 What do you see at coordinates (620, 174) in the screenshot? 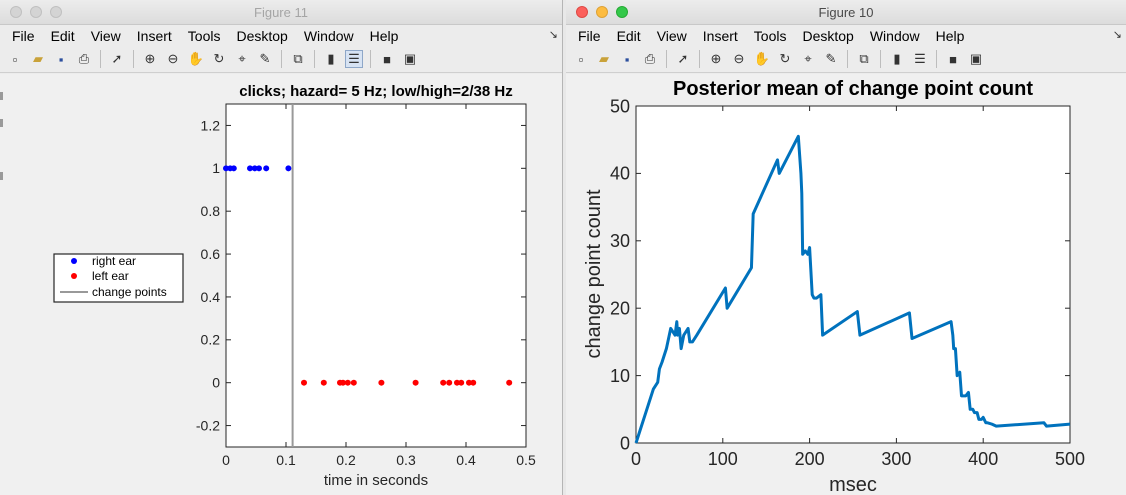
I see `y-tick-label: 40` at bounding box center [620, 174].